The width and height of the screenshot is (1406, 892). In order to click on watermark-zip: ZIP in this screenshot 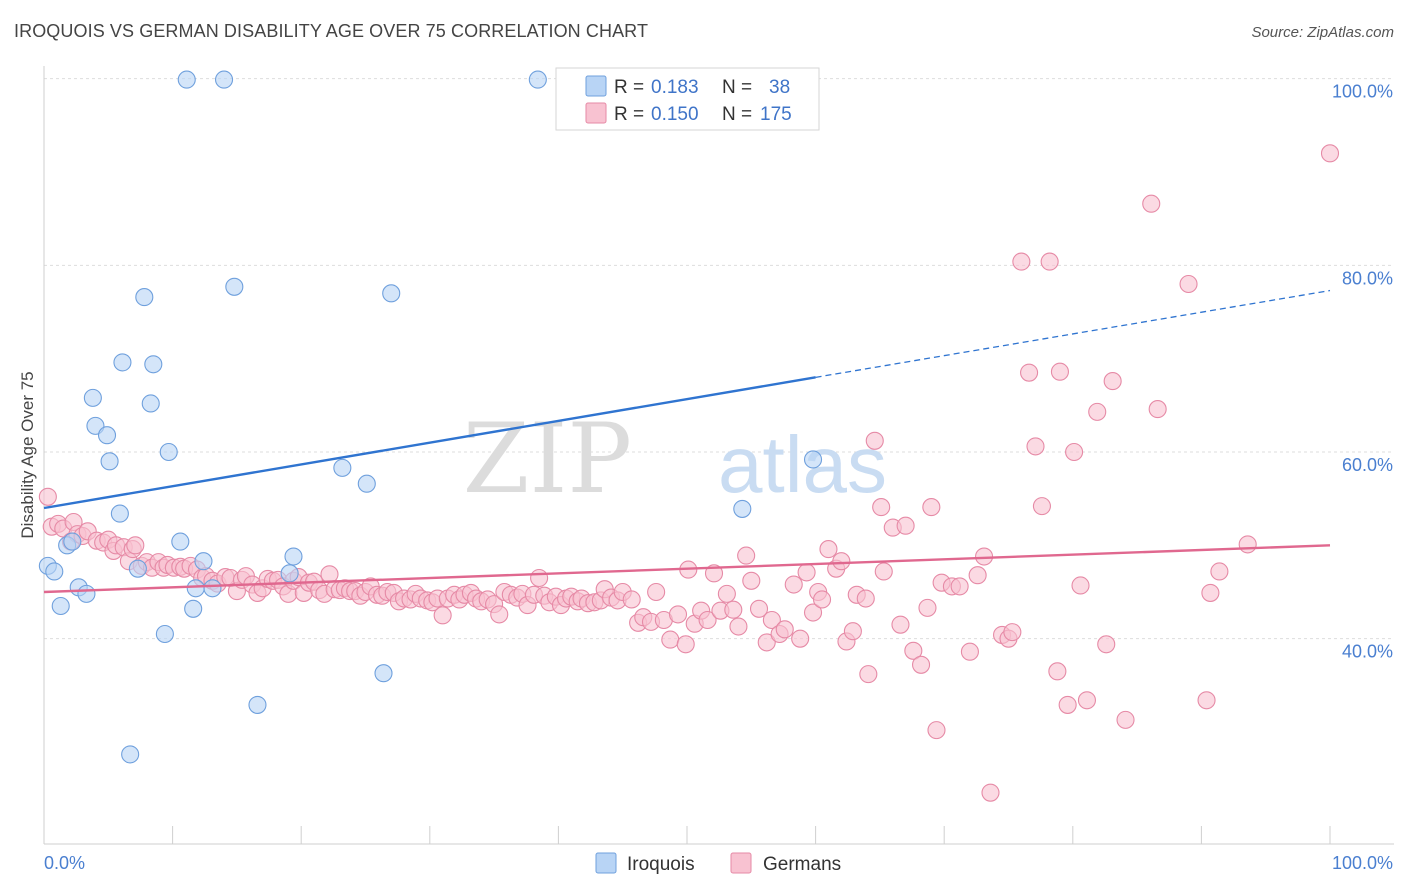, I will do `click(547, 459)`.